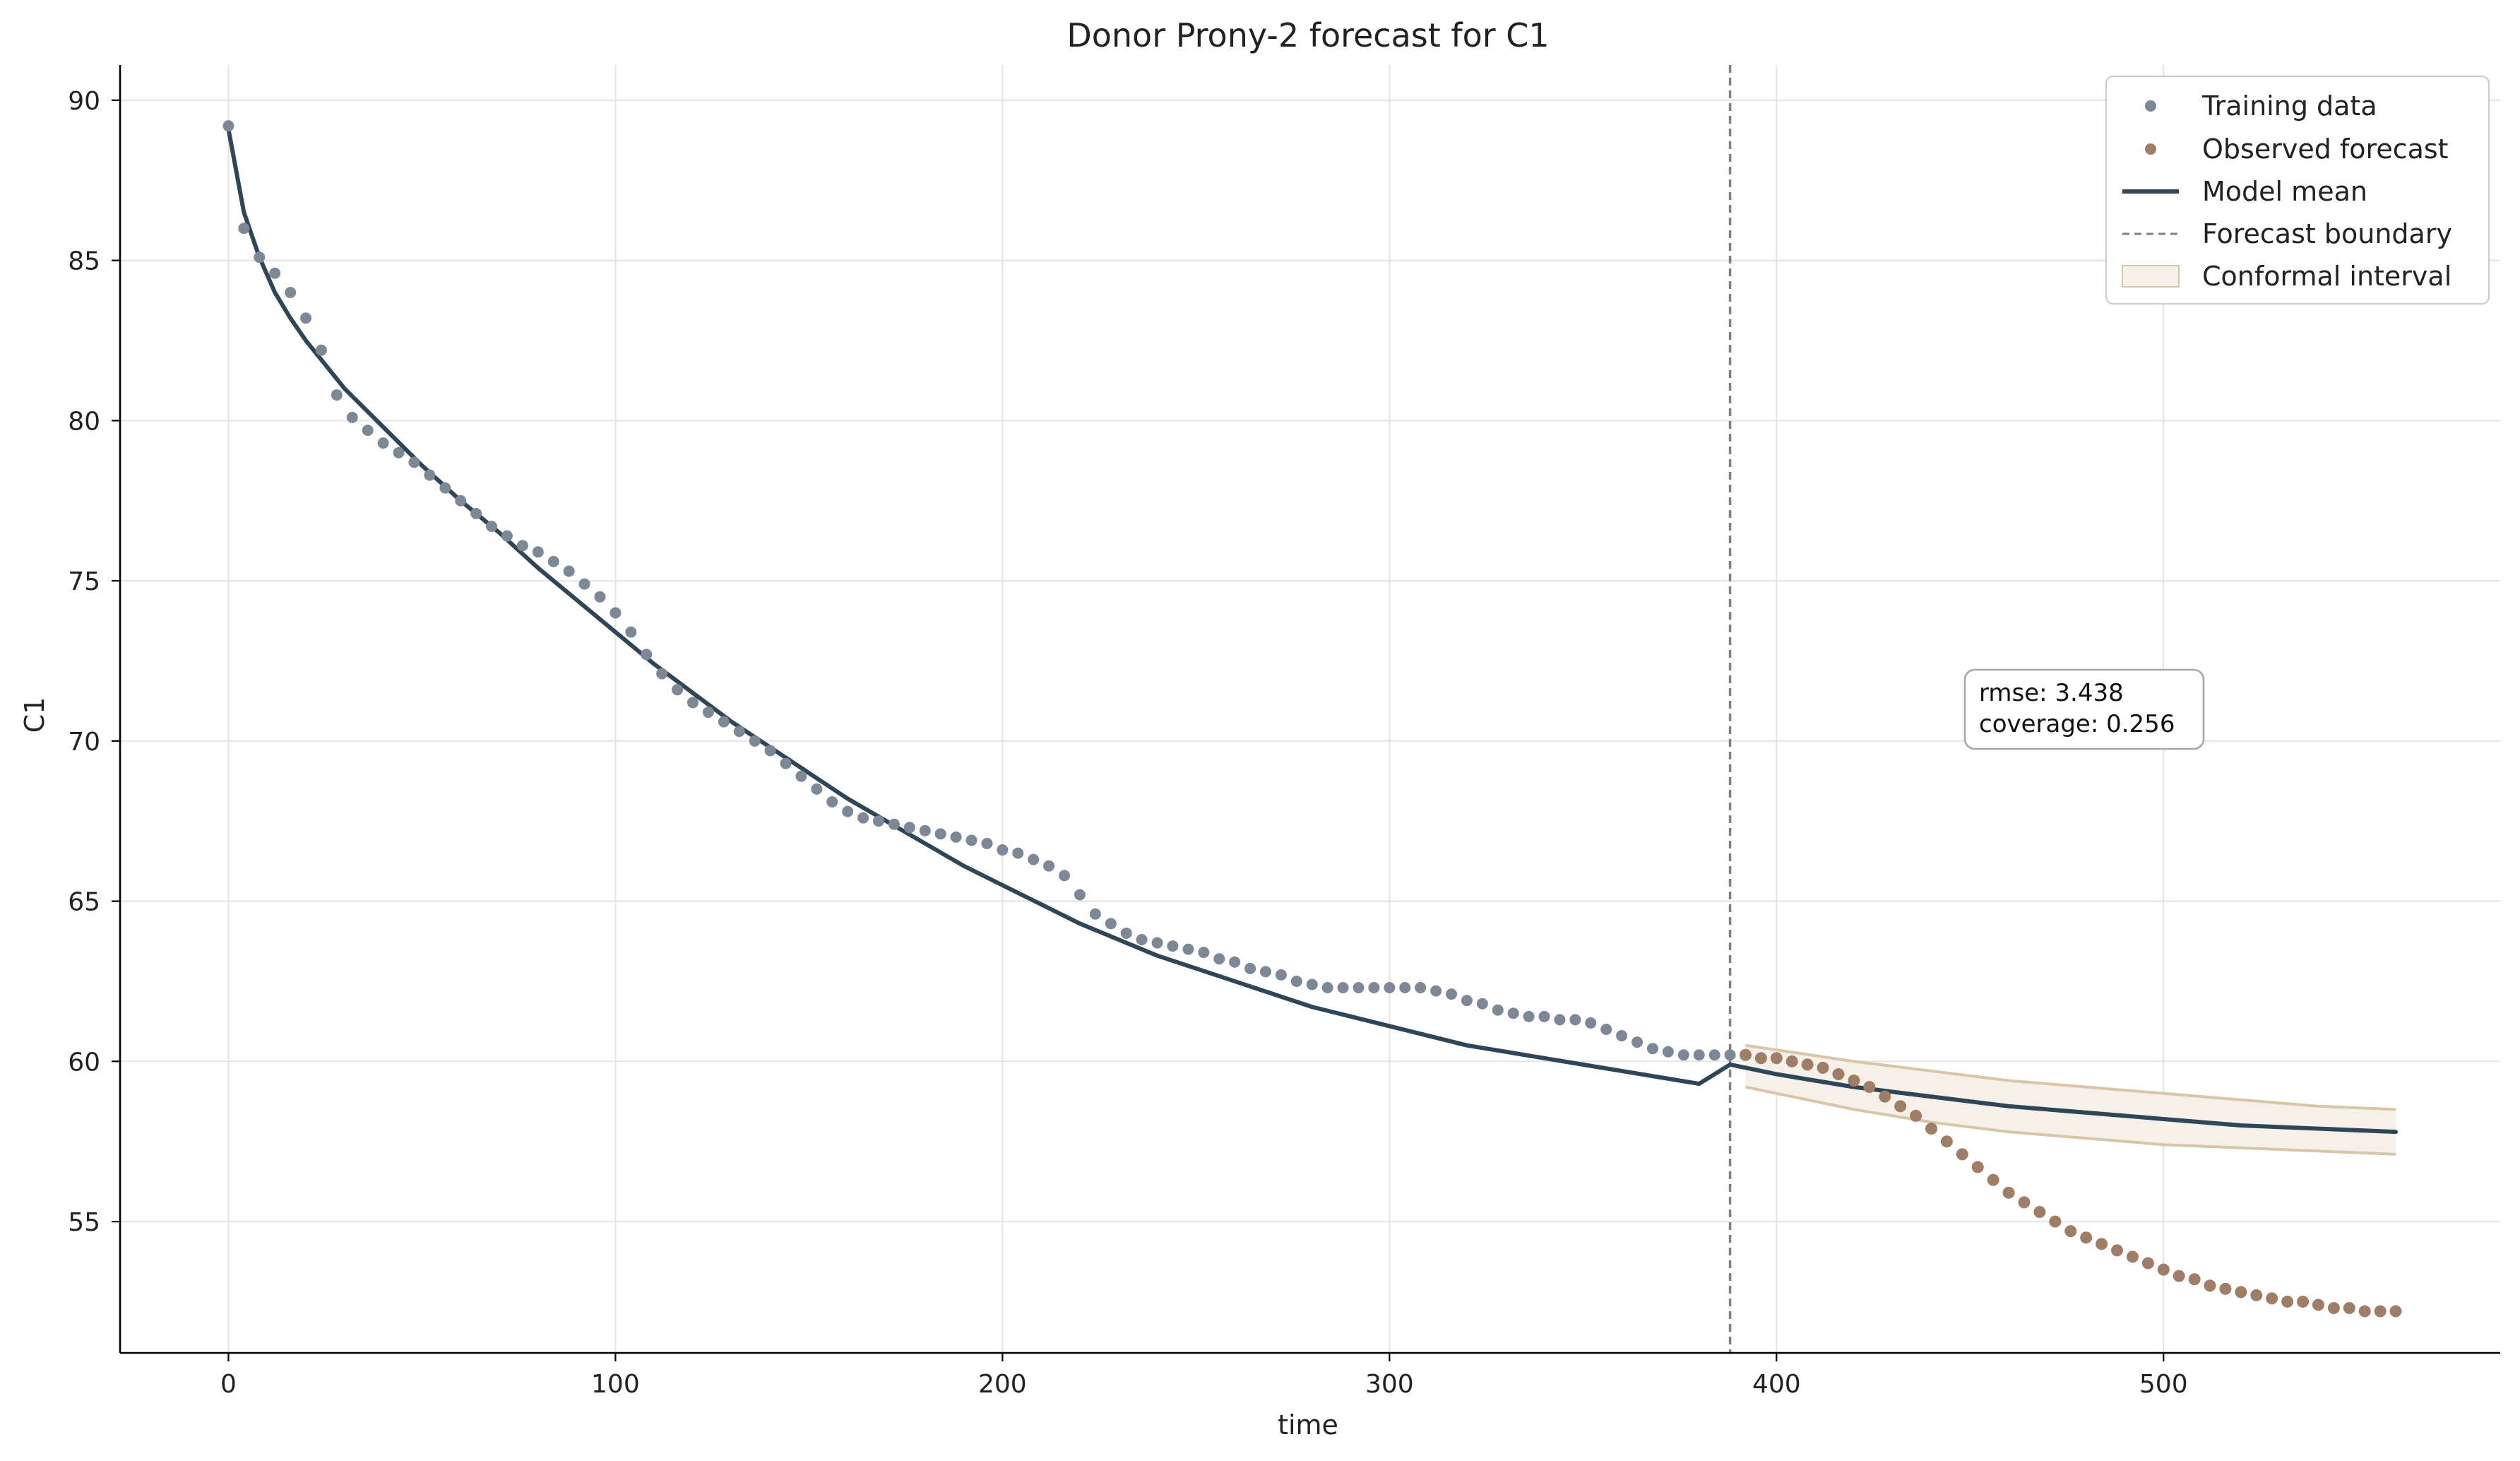  Describe the element at coordinates (84, 421) in the screenshot. I see `y-tick-label: 80` at that location.